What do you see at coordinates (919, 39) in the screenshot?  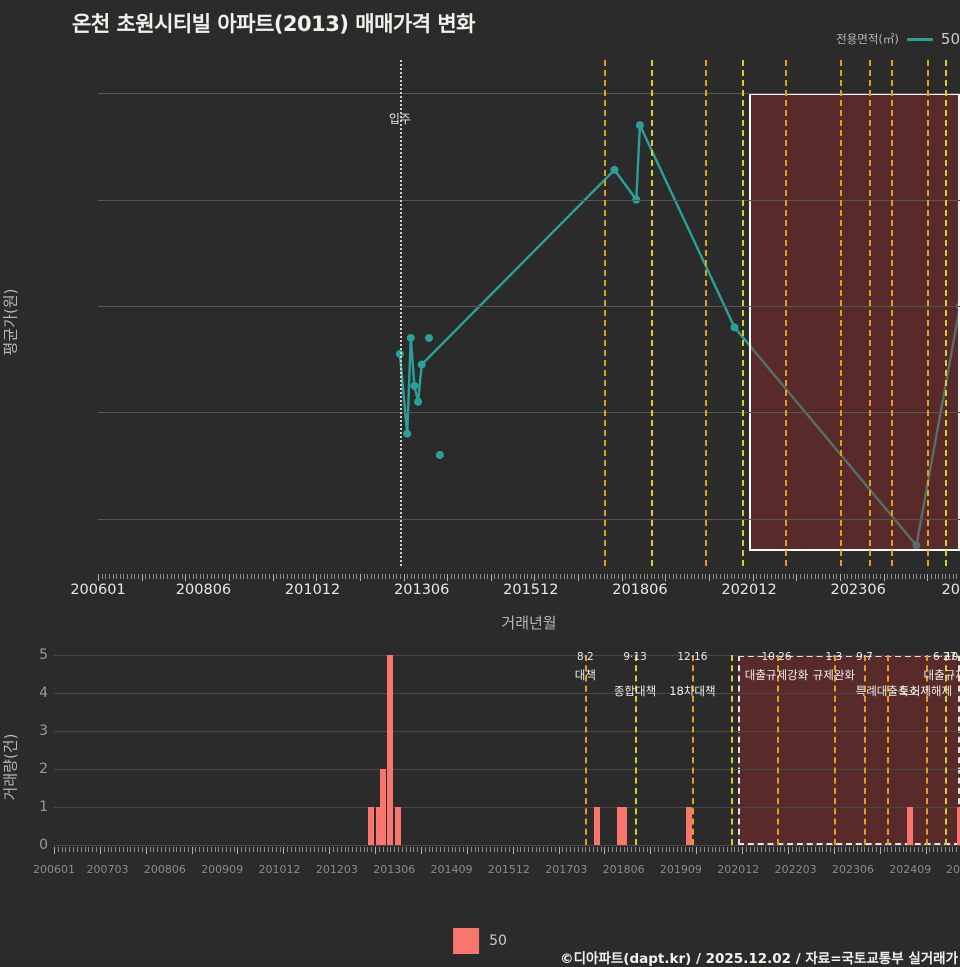 I see `legend-line-swatch` at bounding box center [919, 39].